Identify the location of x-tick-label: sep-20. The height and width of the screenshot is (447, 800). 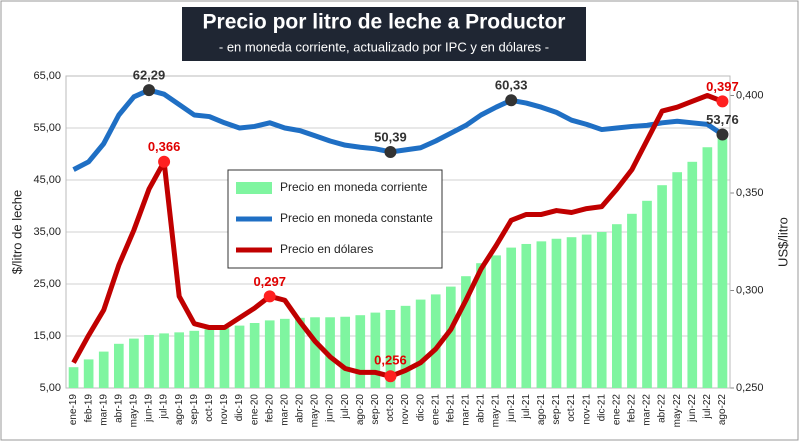
(375, 409).